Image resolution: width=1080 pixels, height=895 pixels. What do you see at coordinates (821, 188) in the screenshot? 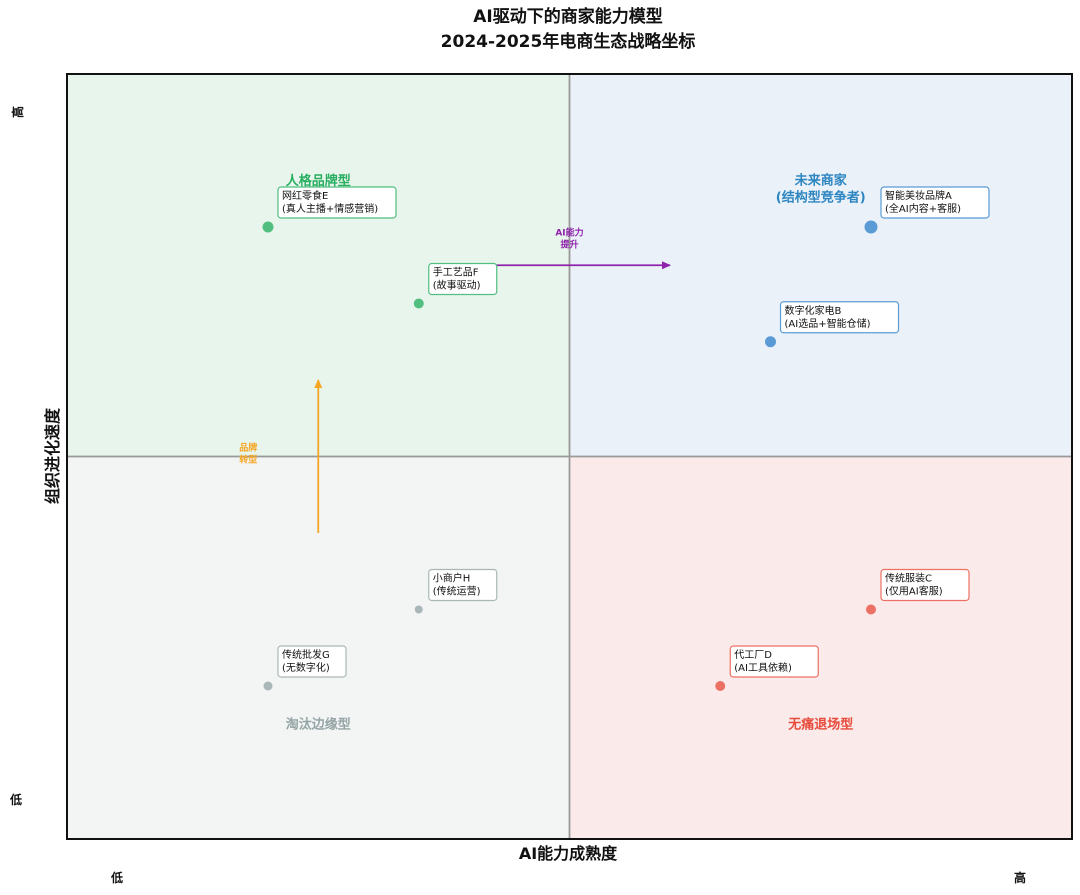
I see `quadrant-label-top-right: 未来商家(结构型竞争者)` at bounding box center [821, 188].